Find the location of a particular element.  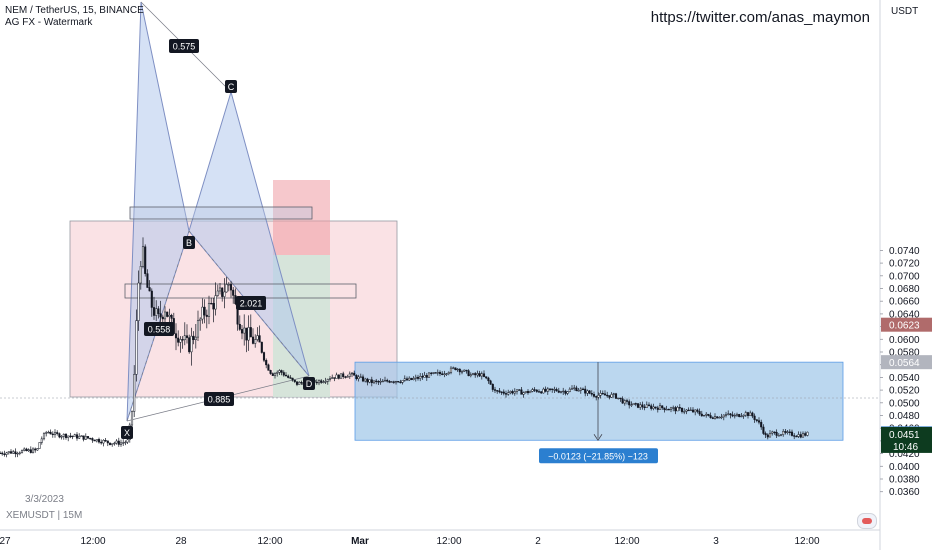

price-tag: 0.0564 is located at coordinates (906, 362).